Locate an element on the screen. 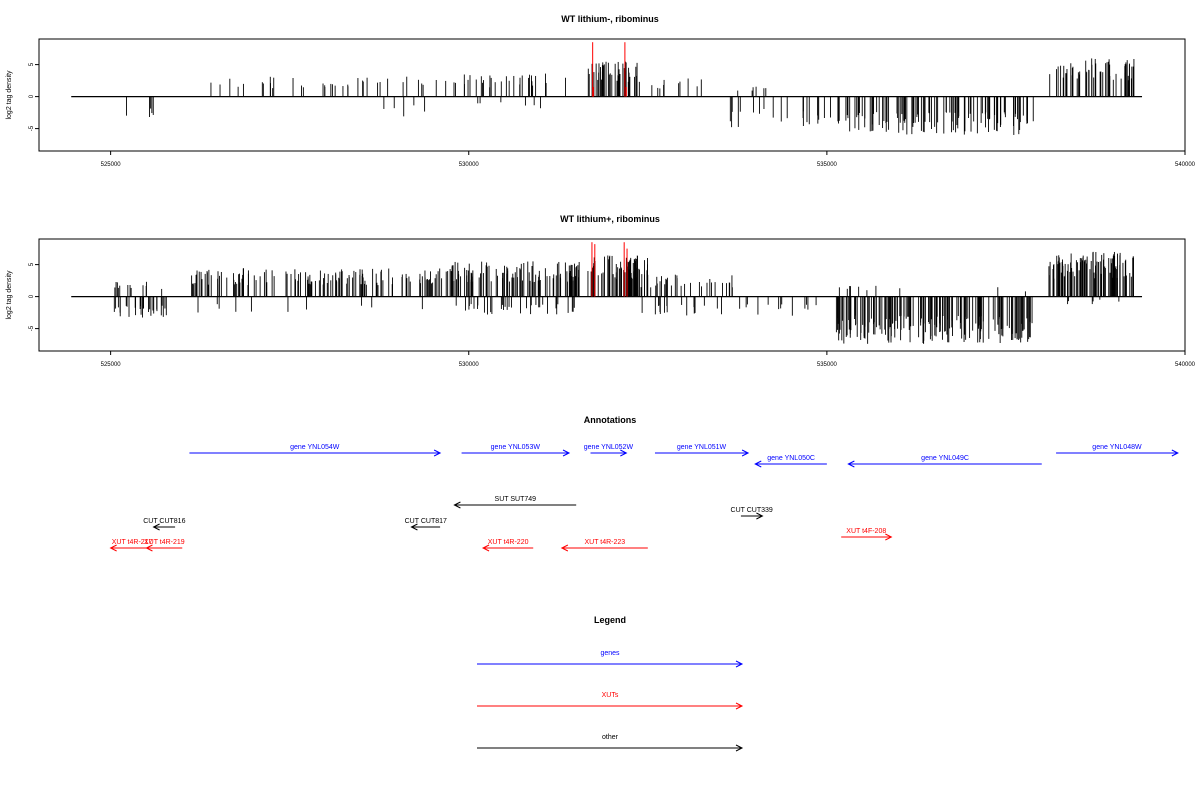 This screenshot has height=800, width=1200. annotations-title: Annotations is located at coordinates (610, 420).